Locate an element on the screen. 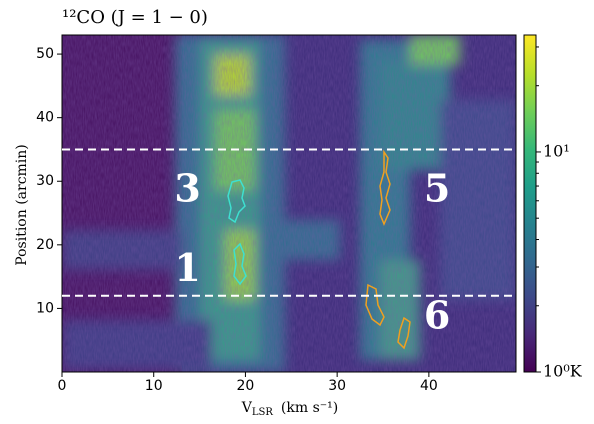 Image resolution: width=594 pixels, height=424 pixels. x-tick-label: 0 is located at coordinates (62, 386).